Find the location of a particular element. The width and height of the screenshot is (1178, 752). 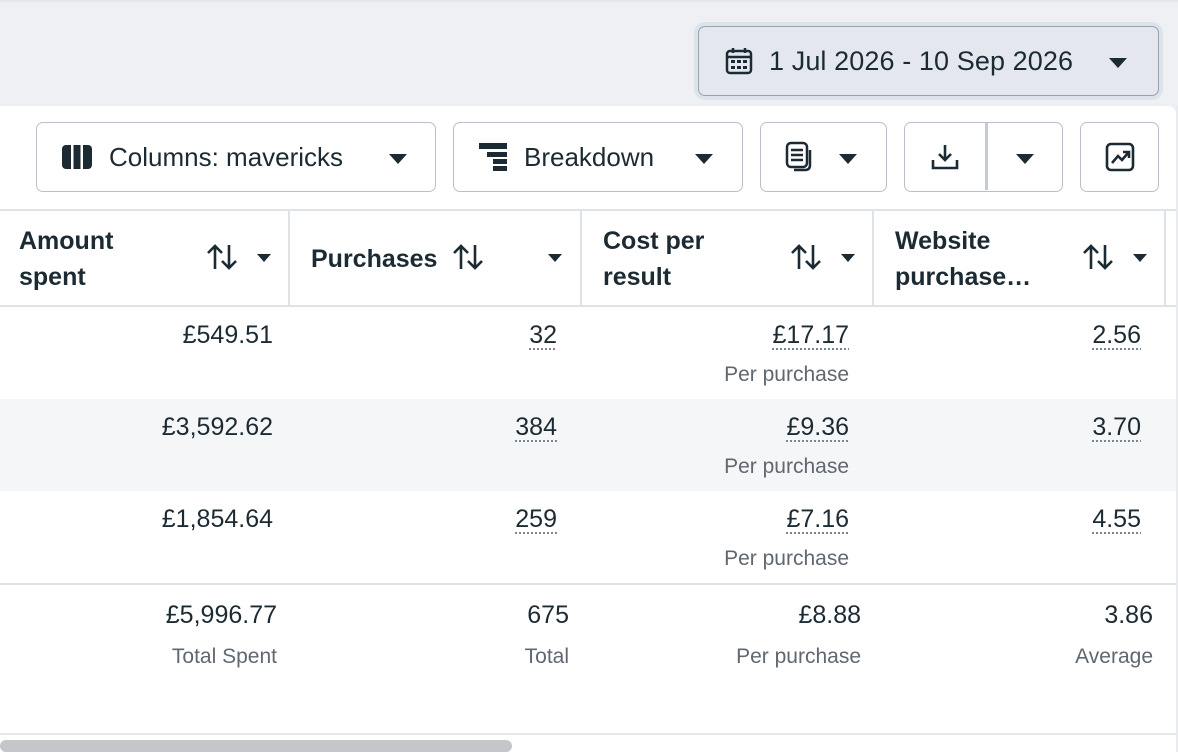

amount-spent-cell: £1,854.64 is located at coordinates (217, 519).